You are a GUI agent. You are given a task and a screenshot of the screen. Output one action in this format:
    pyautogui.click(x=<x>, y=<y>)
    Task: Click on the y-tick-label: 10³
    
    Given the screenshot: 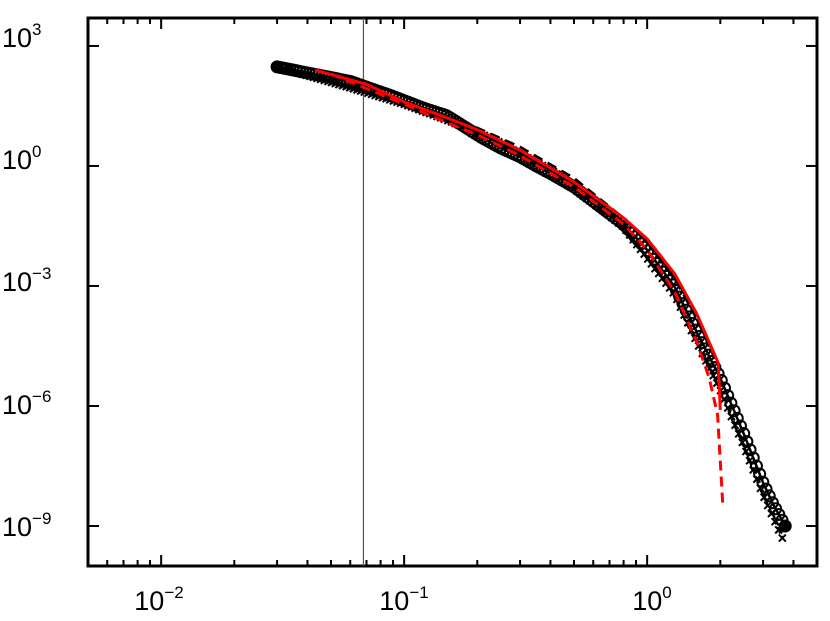 What is the action you would take?
    pyautogui.click(x=22, y=36)
    